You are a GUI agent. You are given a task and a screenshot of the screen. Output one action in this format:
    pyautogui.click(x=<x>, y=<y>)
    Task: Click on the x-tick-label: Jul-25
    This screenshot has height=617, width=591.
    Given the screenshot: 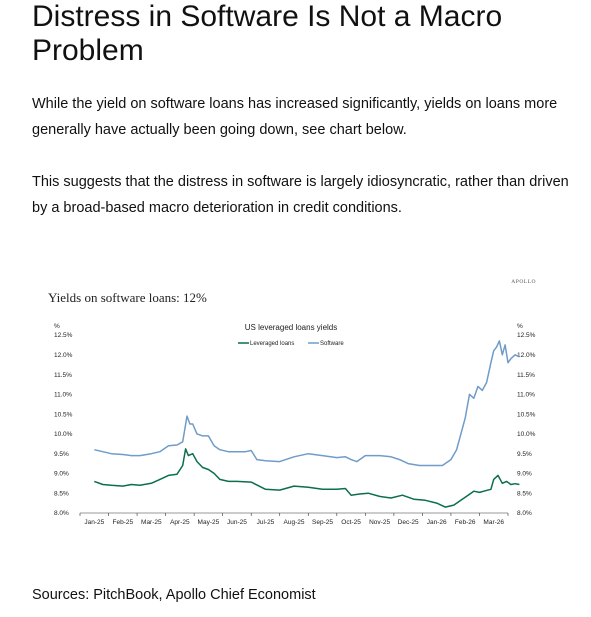 What is the action you would take?
    pyautogui.click(x=266, y=522)
    